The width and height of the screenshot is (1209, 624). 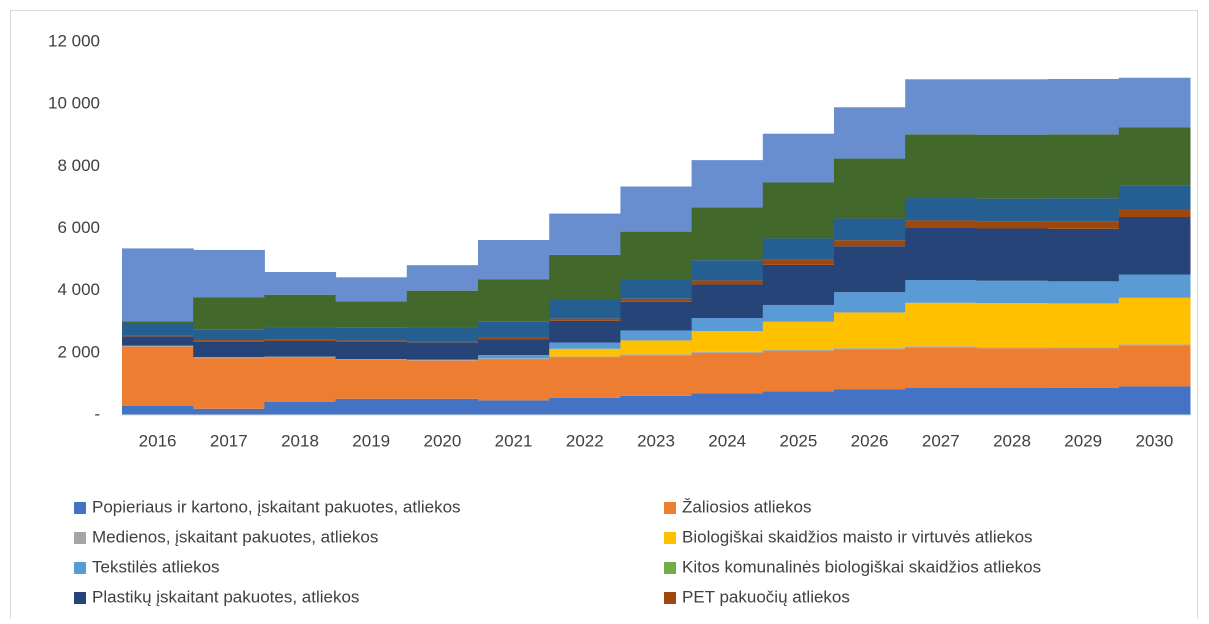 What do you see at coordinates (300, 440) in the screenshot?
I see `x-tick-label: 2018` at bounding box center [300, 440].